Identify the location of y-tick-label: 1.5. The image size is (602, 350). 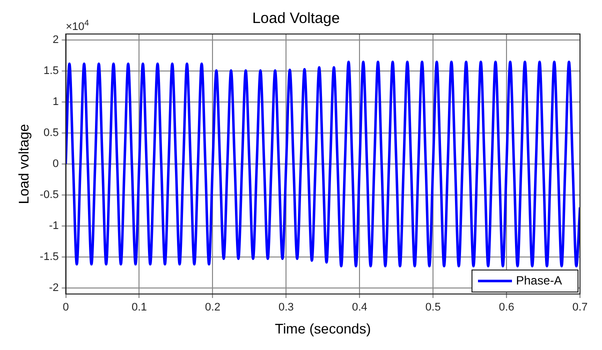
(51, 71).